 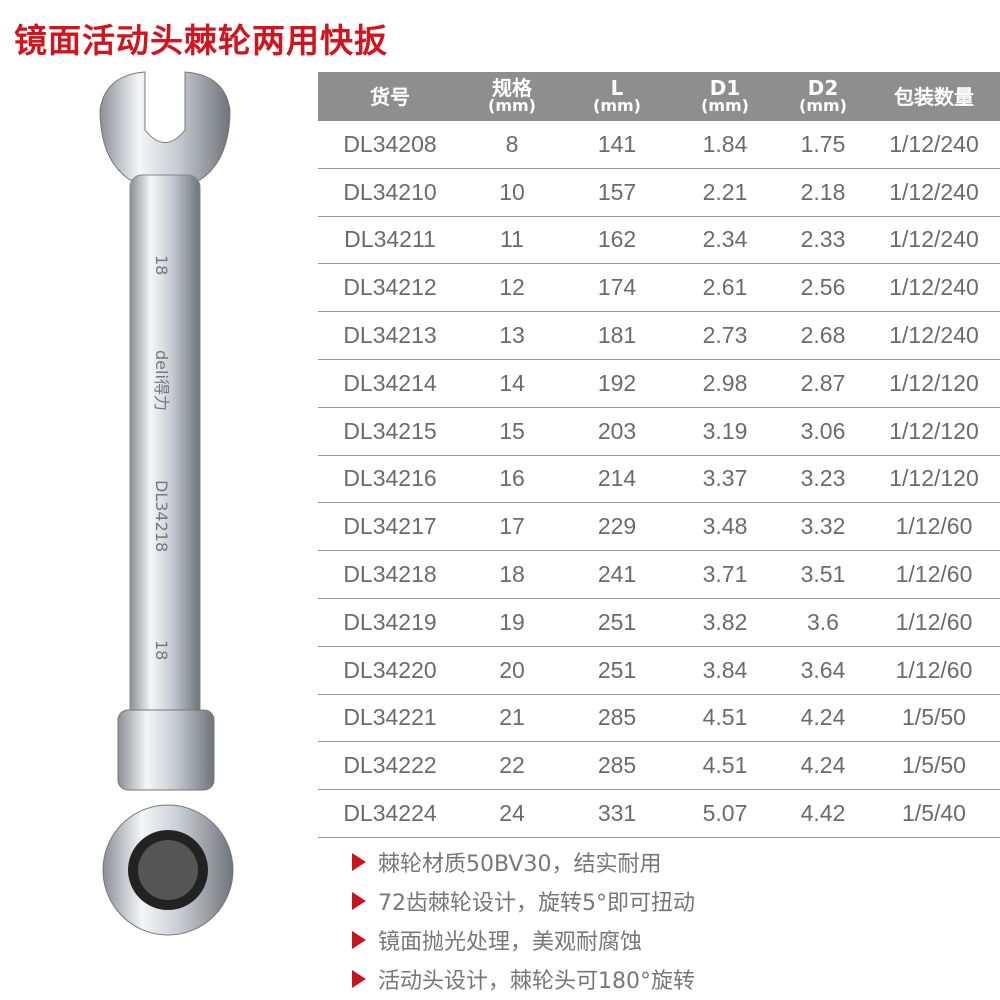 What do you see at coordinates (725, 335) in the screenshot?
I see `table-cell: 2.73` at bounding box center [725, 335].